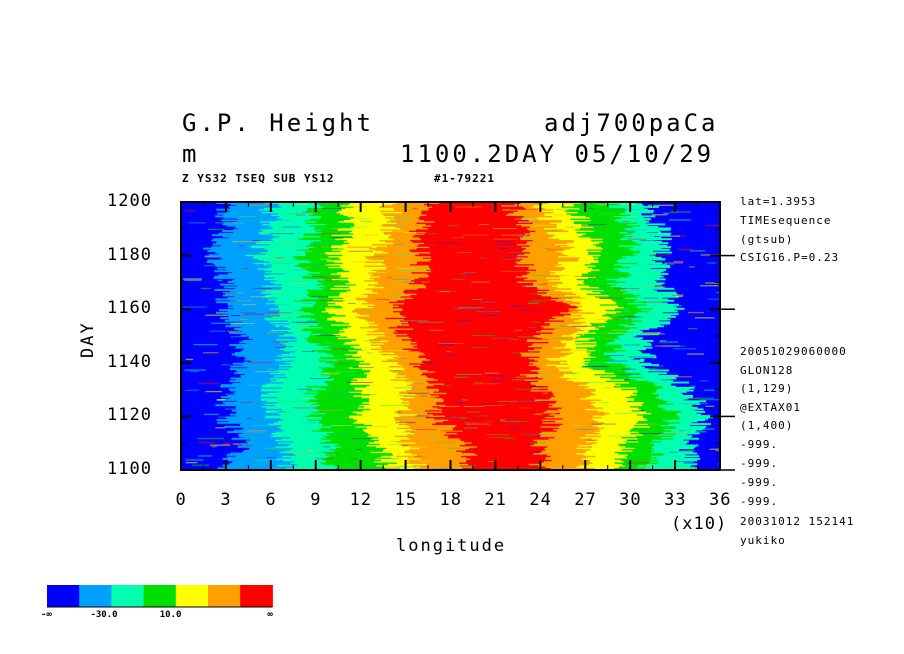  I want to click on x-tick-label: 15, so click(406, 500).